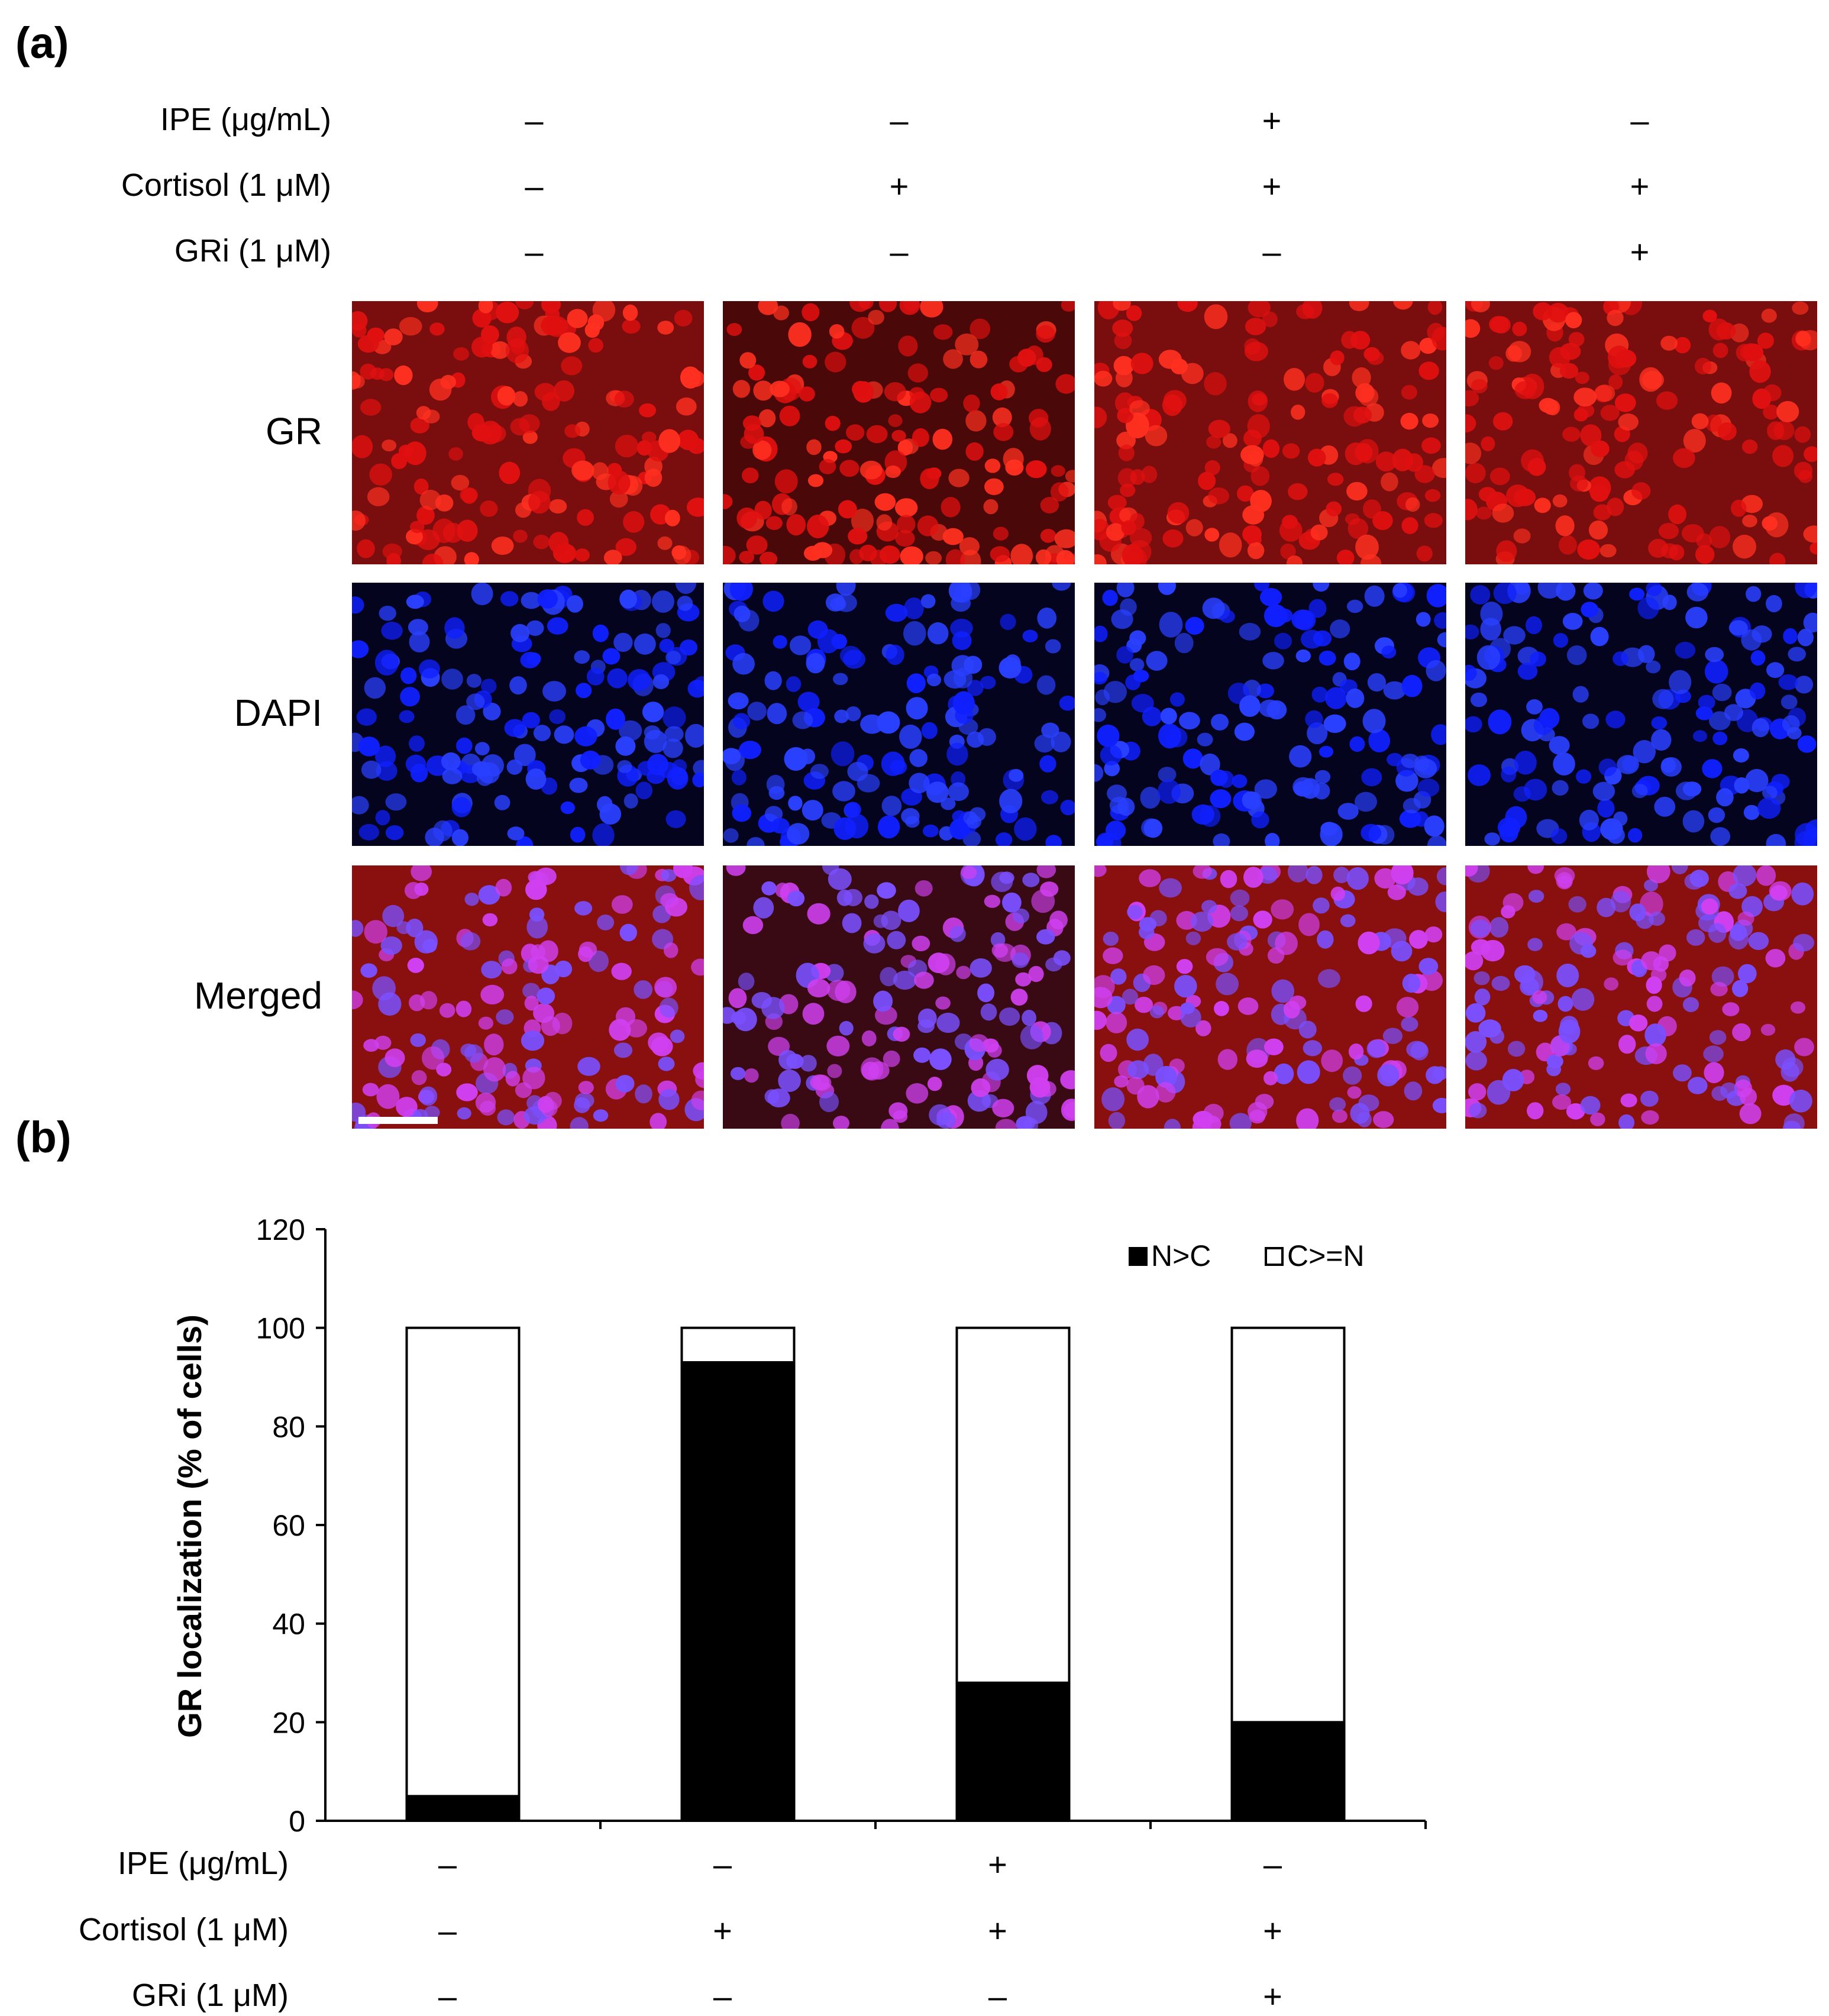 Image resolution: width=1829 pixels, height=2016 pixels. What do you see at coordinates (288, 1525) in the screenshot?
I see `y-tick-label: 60` at bounding box center [288, 1525].